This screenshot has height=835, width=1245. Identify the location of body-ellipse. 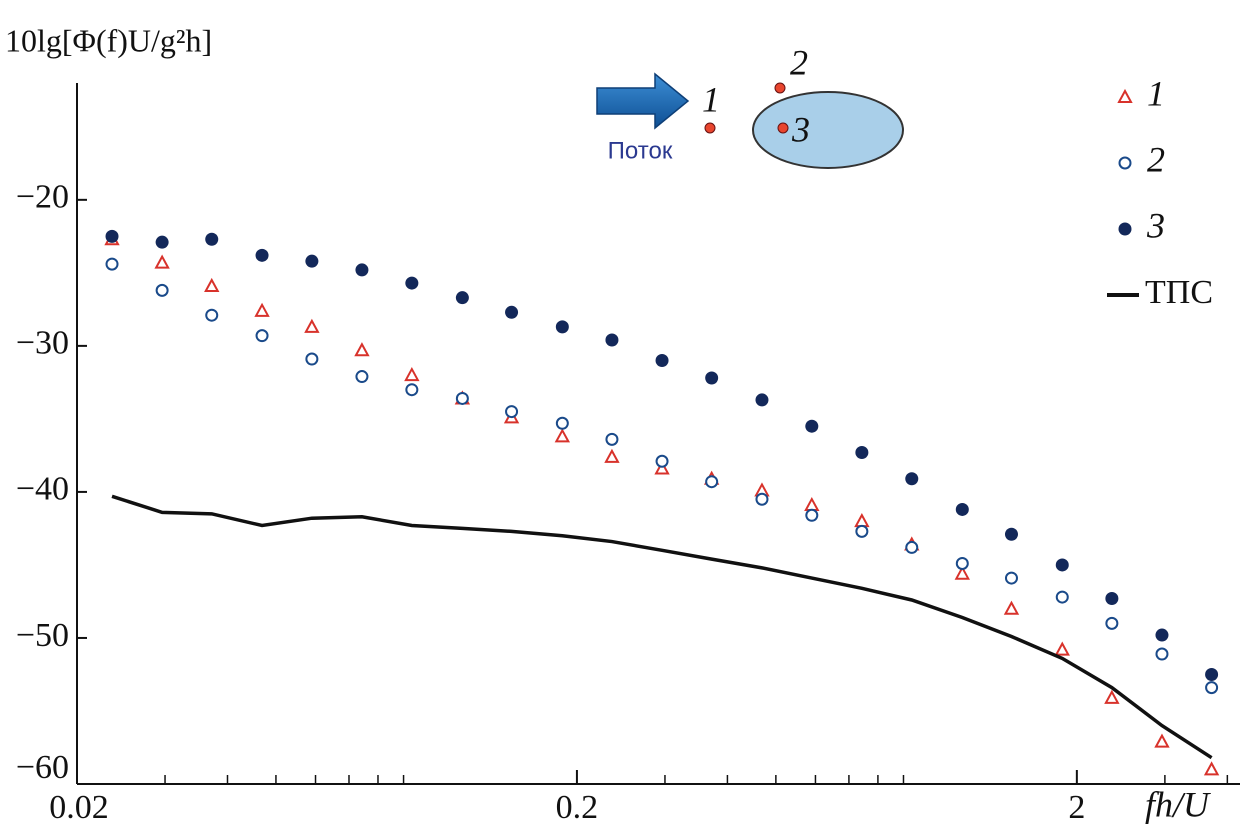
(828, 130).